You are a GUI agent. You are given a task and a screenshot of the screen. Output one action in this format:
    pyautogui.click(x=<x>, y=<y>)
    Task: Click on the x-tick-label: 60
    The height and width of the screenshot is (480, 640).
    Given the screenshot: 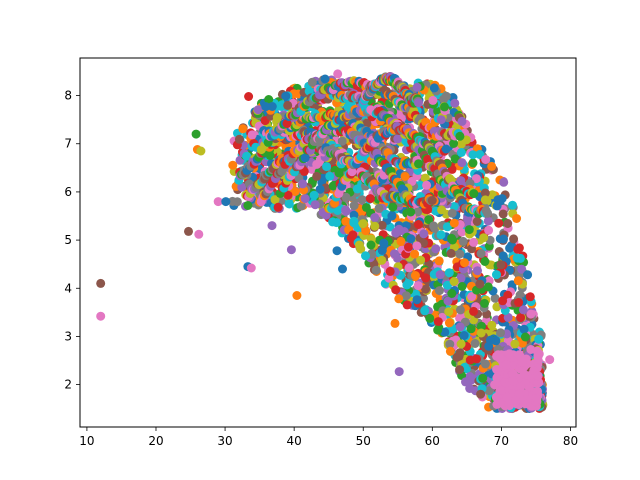 What is the action you would take?
    pyautogui.click(x=432, y=441)
    